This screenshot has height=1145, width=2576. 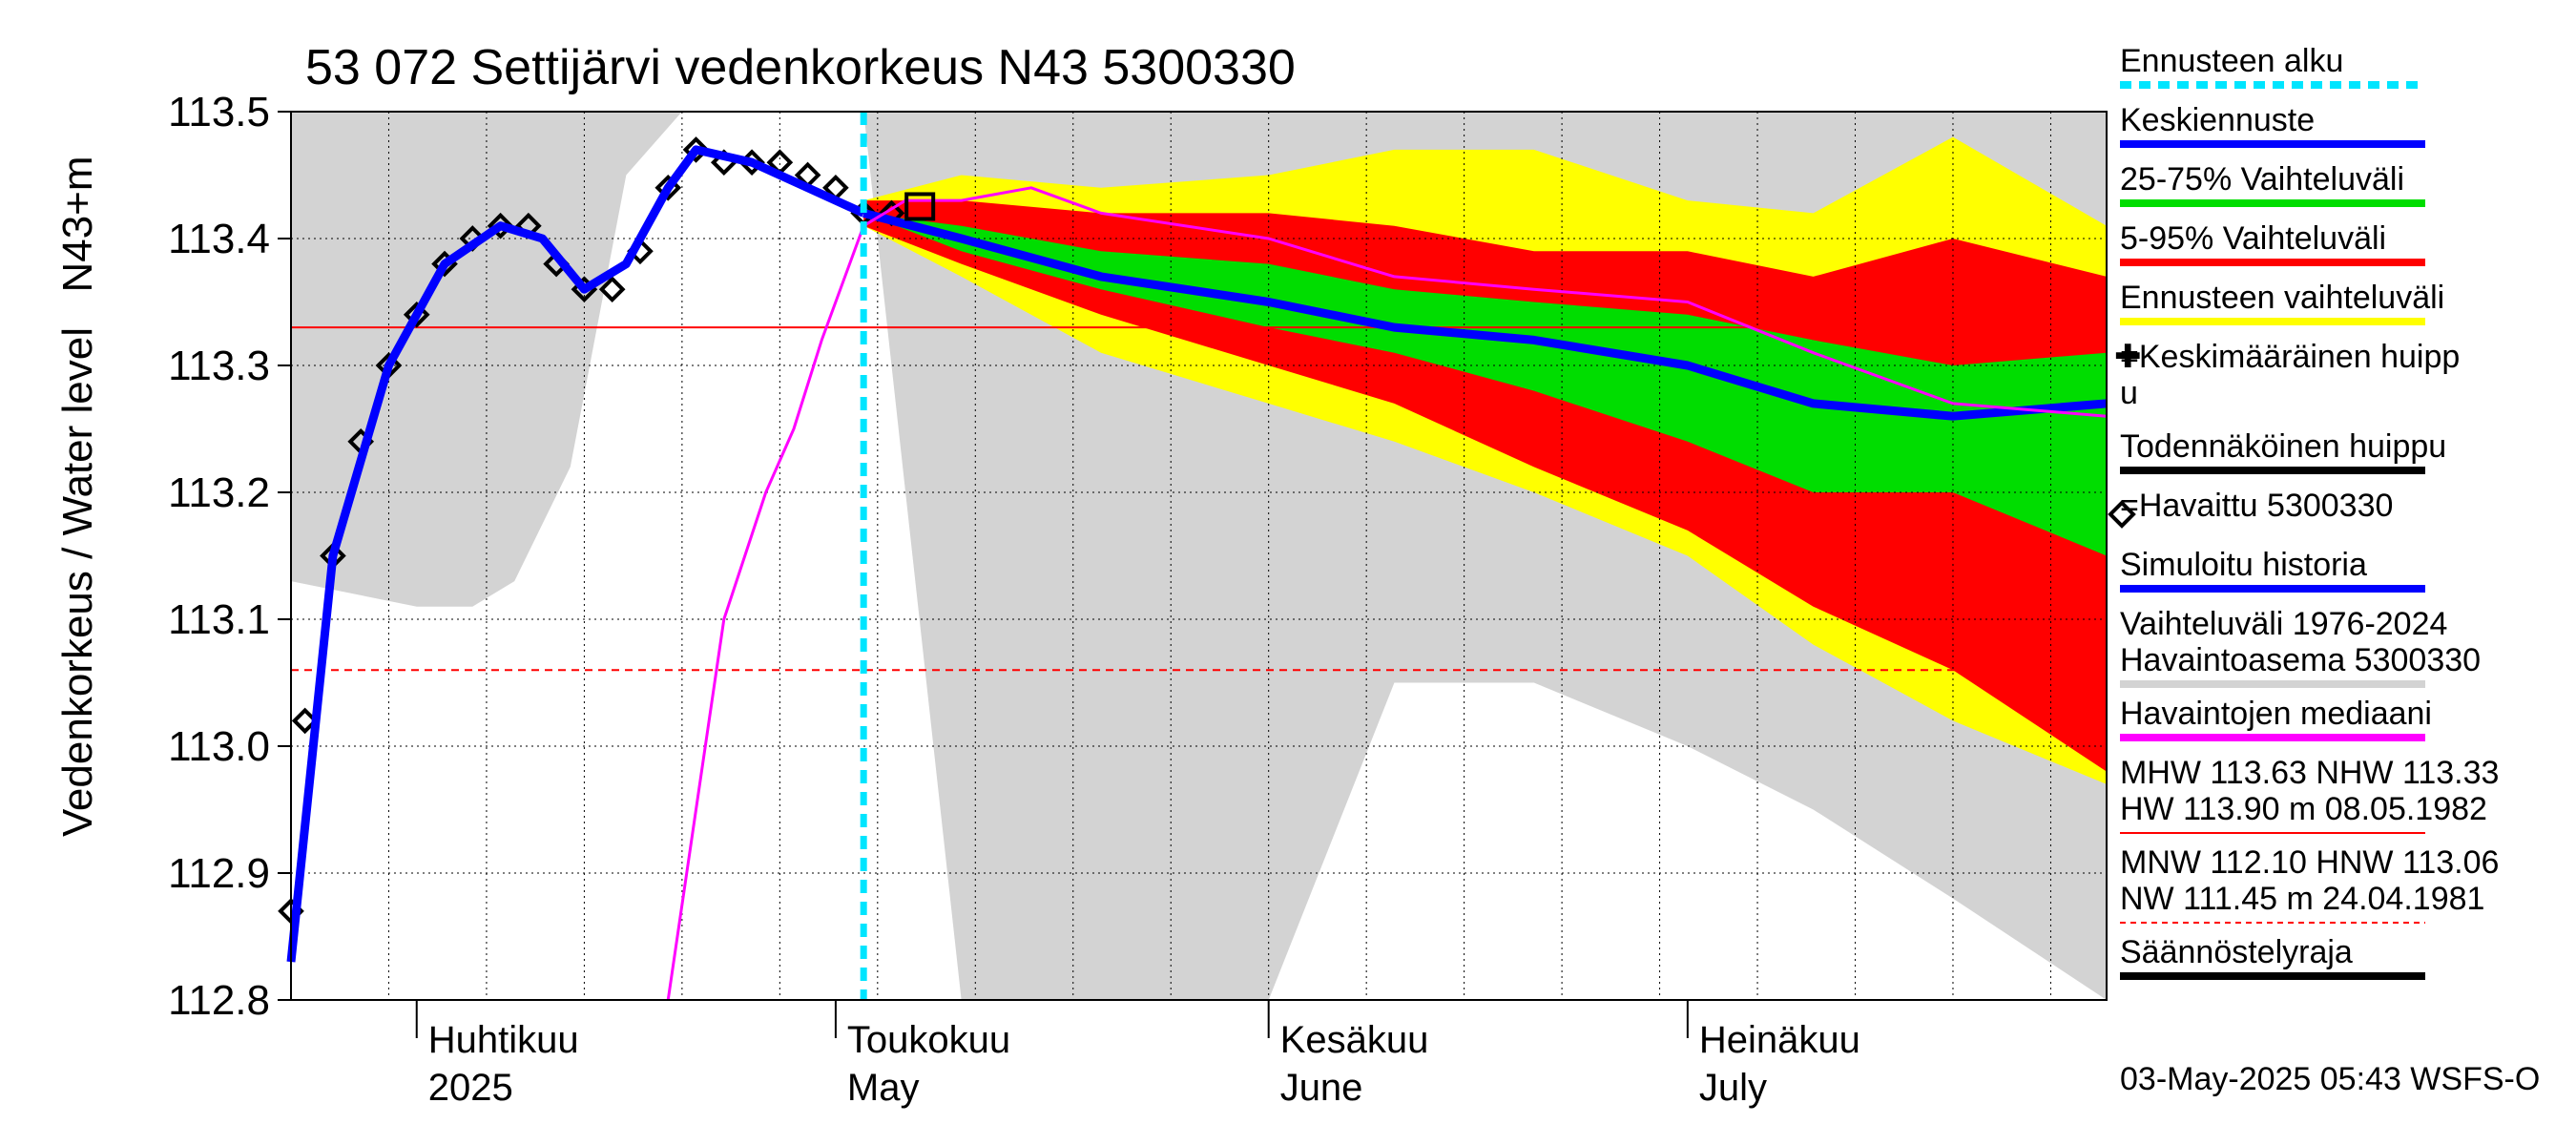 What do you see at coordinates (219, 873) in the screenshot?
I see `y-tick-label: 112.9` at bounding box center [219, 873].